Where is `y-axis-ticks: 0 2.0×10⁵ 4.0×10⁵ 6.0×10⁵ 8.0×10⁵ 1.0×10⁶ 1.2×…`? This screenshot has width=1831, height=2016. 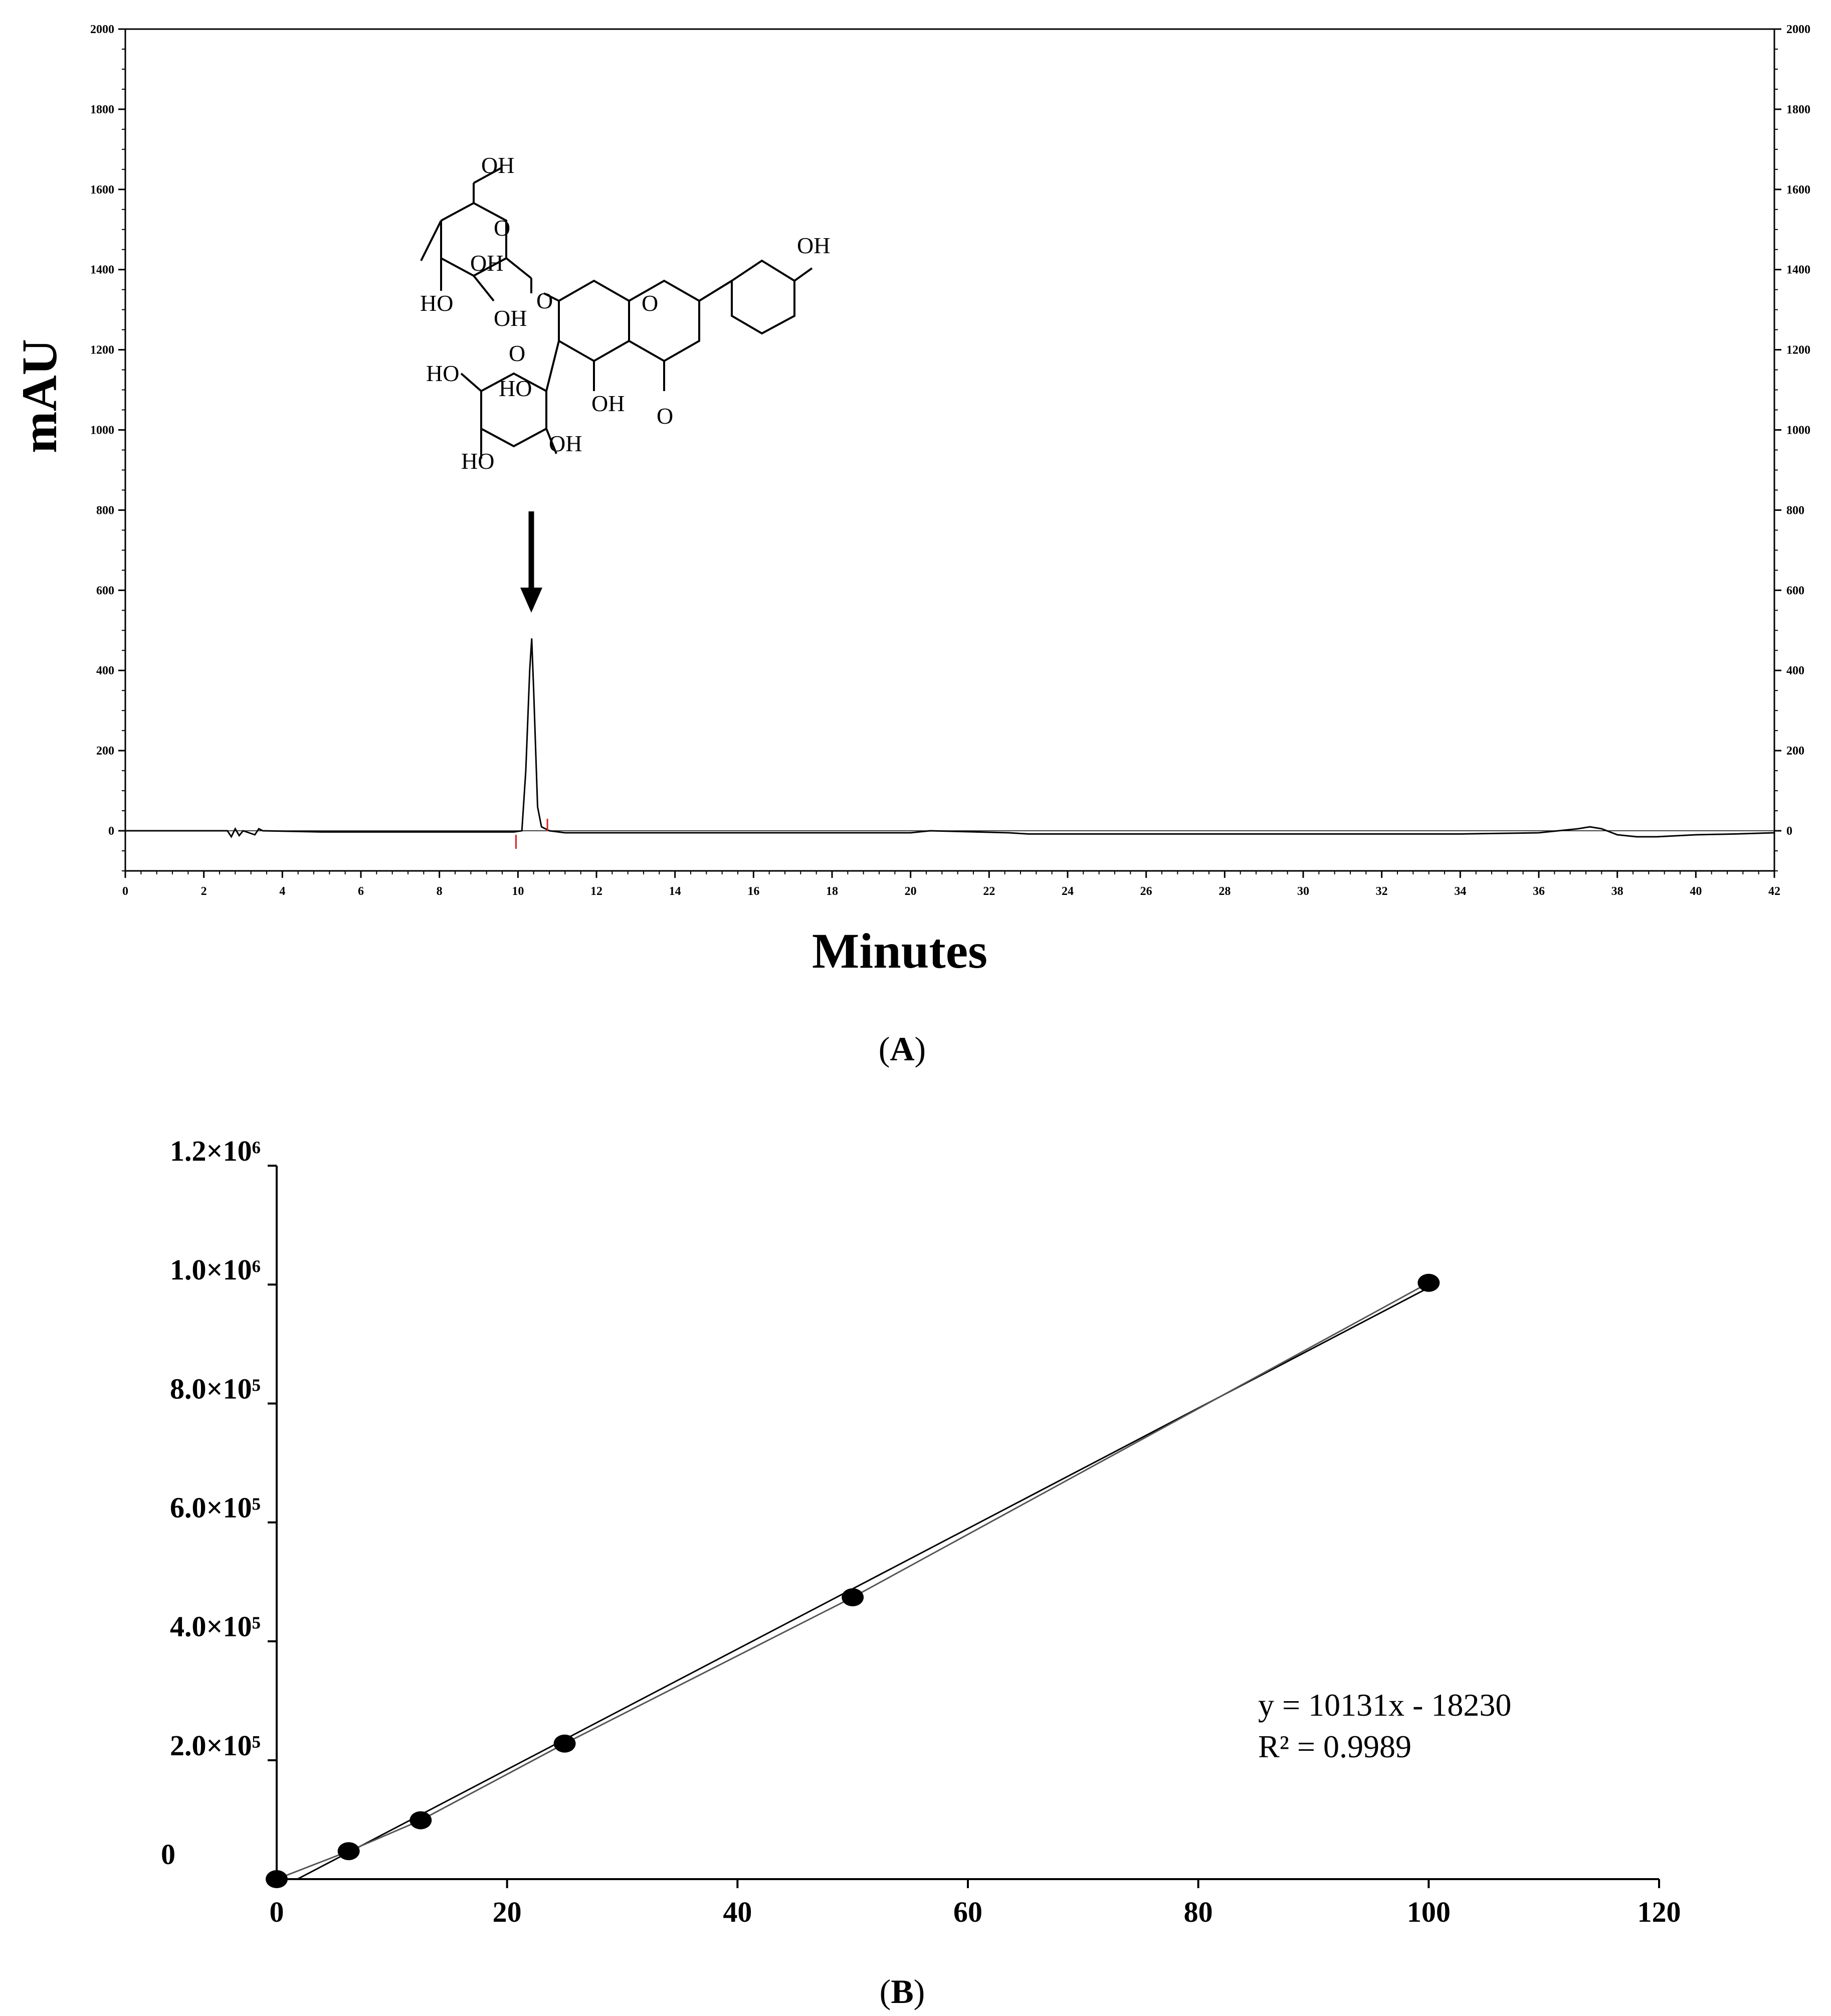 y-axis-ticks: 0 2.0×10⁵ 4.0×10⁵ 6.0×10⁵ 8.0×10⁵ 1.0×10⁶ 1.2×… is located at coordinates (219, 1507).